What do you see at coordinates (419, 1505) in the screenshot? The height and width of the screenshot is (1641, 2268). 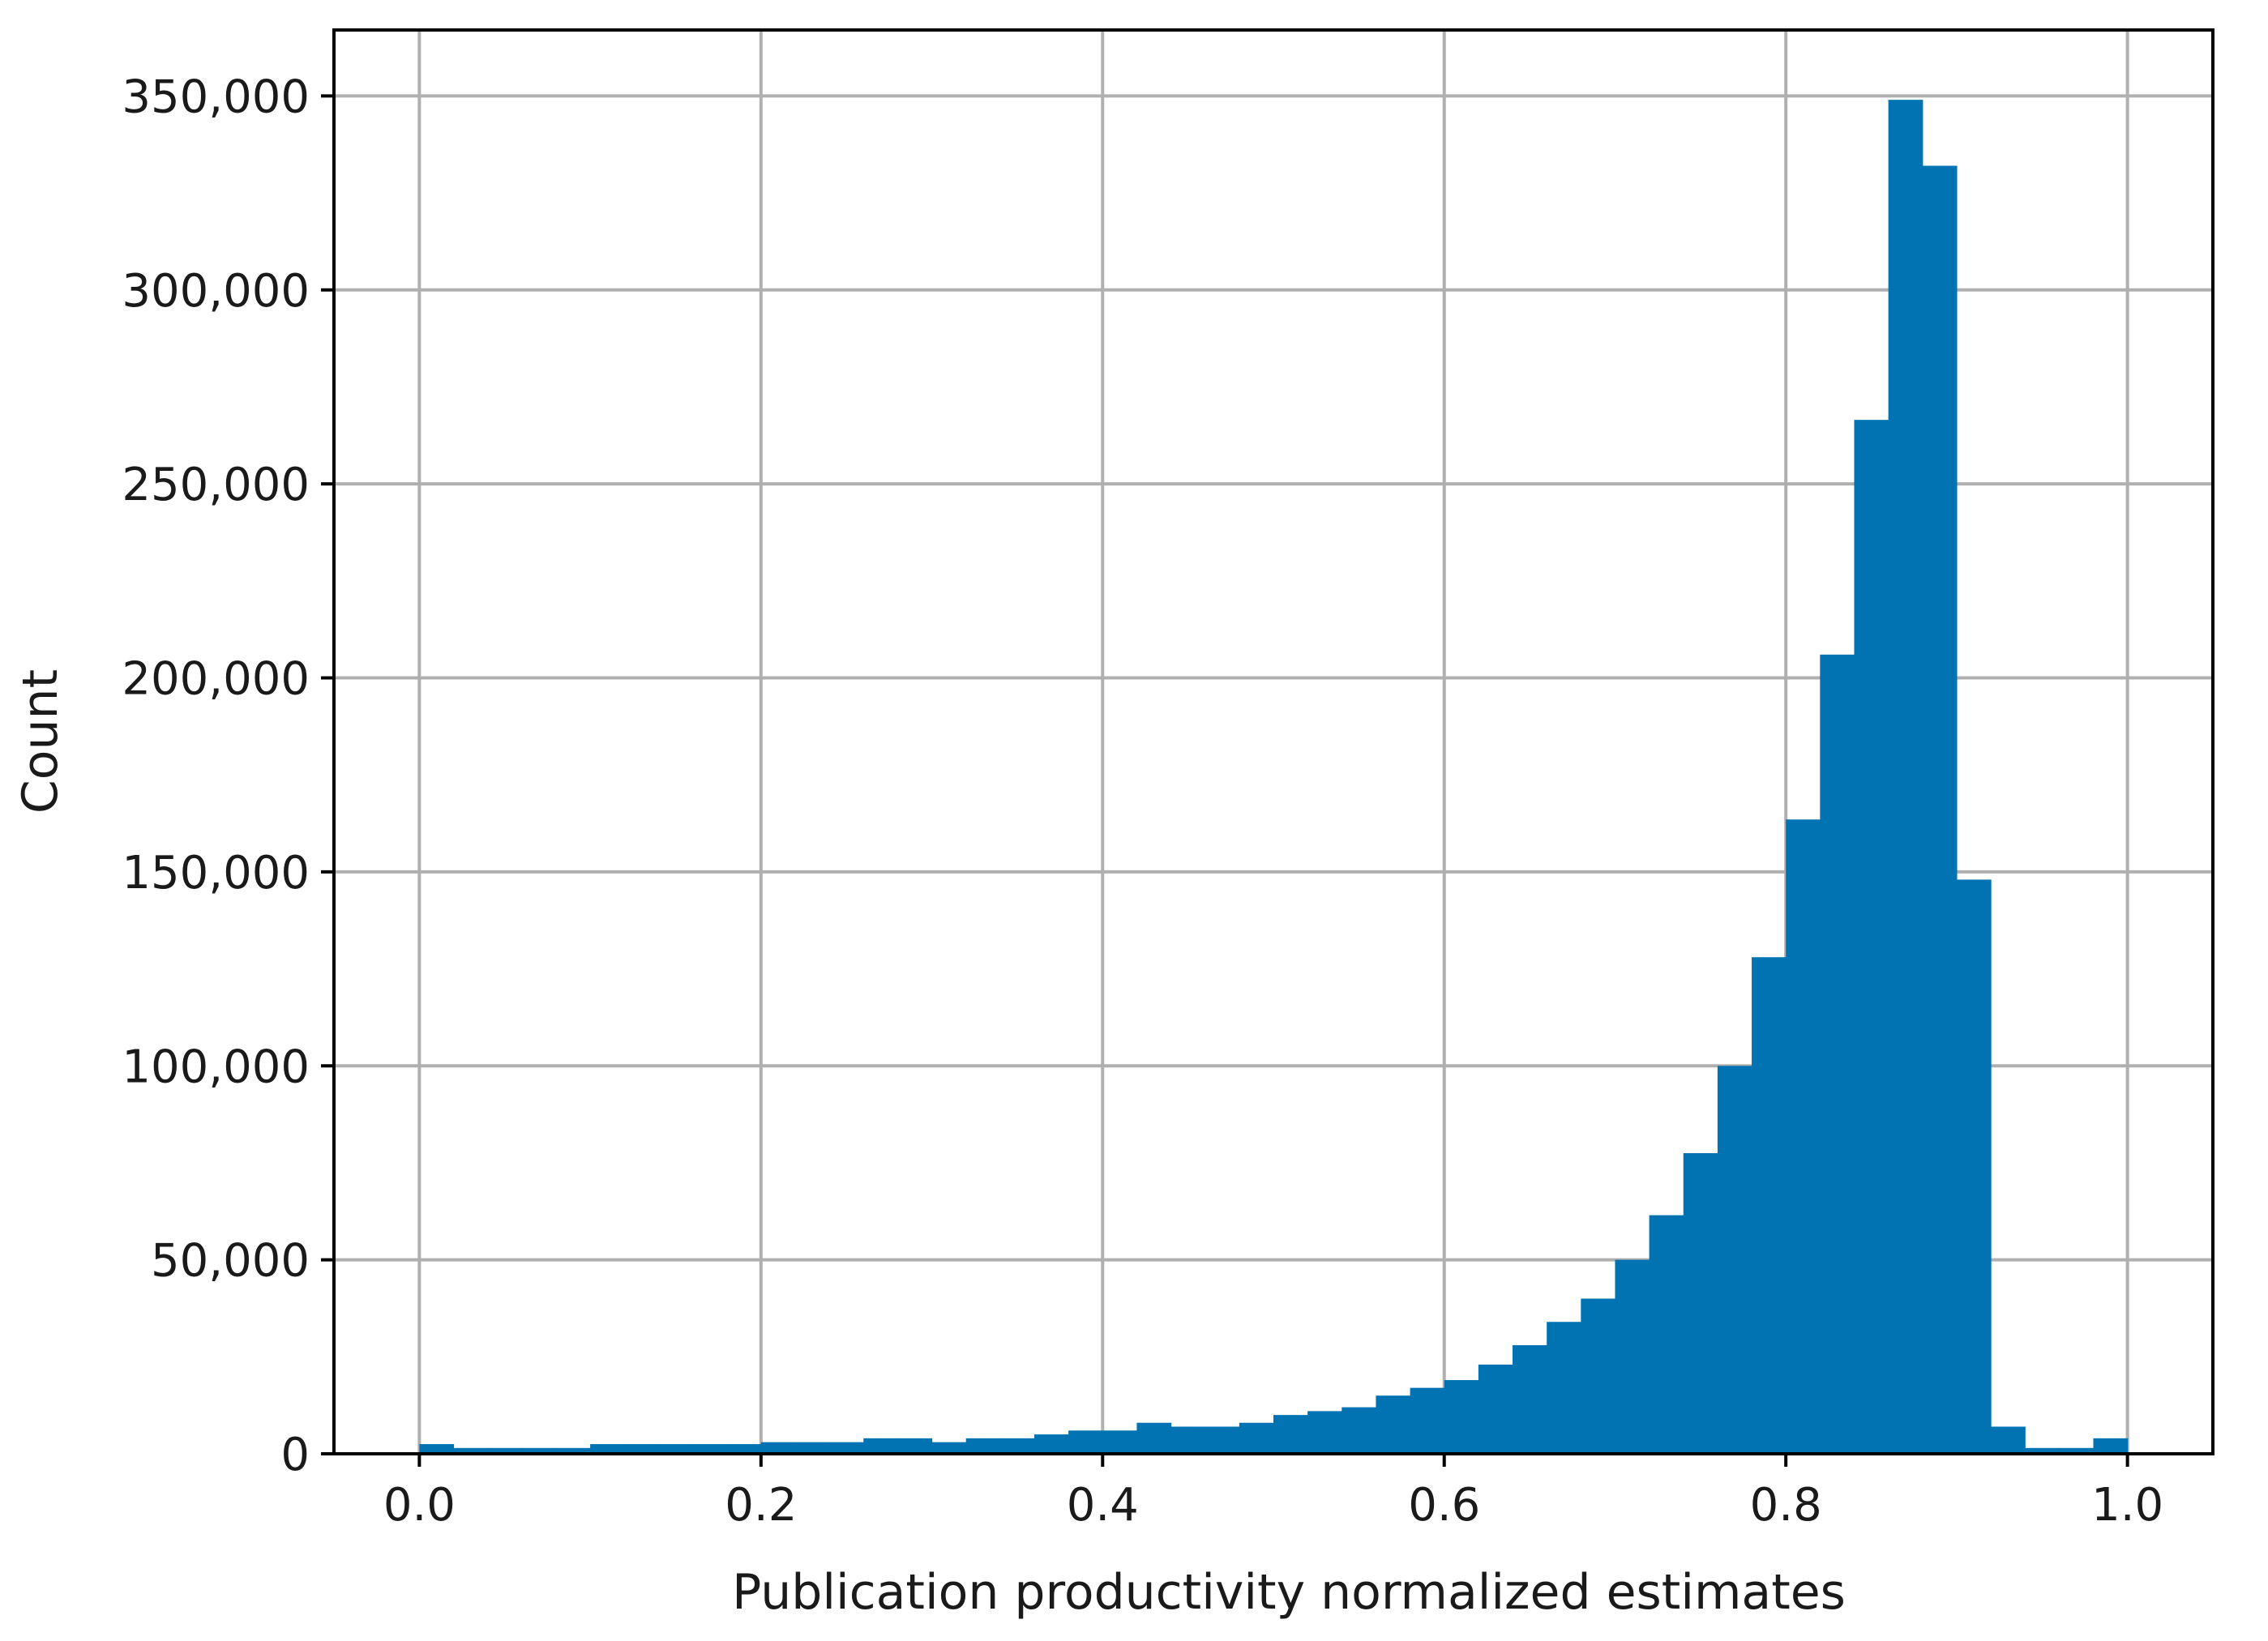 I see `x-tick-label: 0.0` at bounding box center [419, 1505].